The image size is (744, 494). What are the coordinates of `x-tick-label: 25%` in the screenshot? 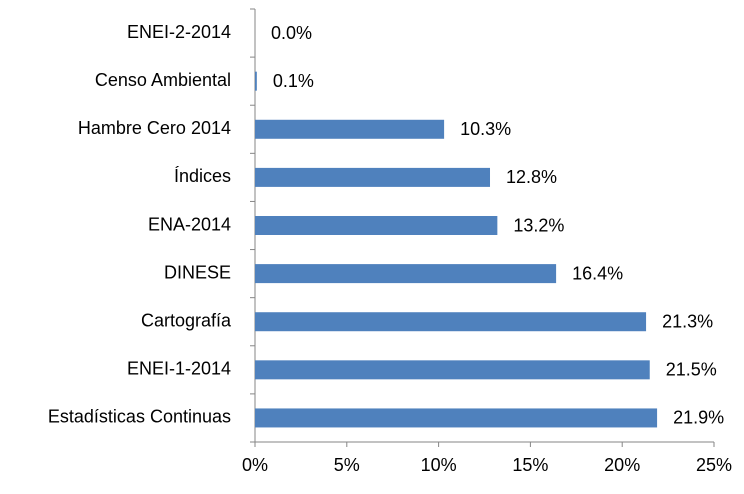 It's located at (714, 465).